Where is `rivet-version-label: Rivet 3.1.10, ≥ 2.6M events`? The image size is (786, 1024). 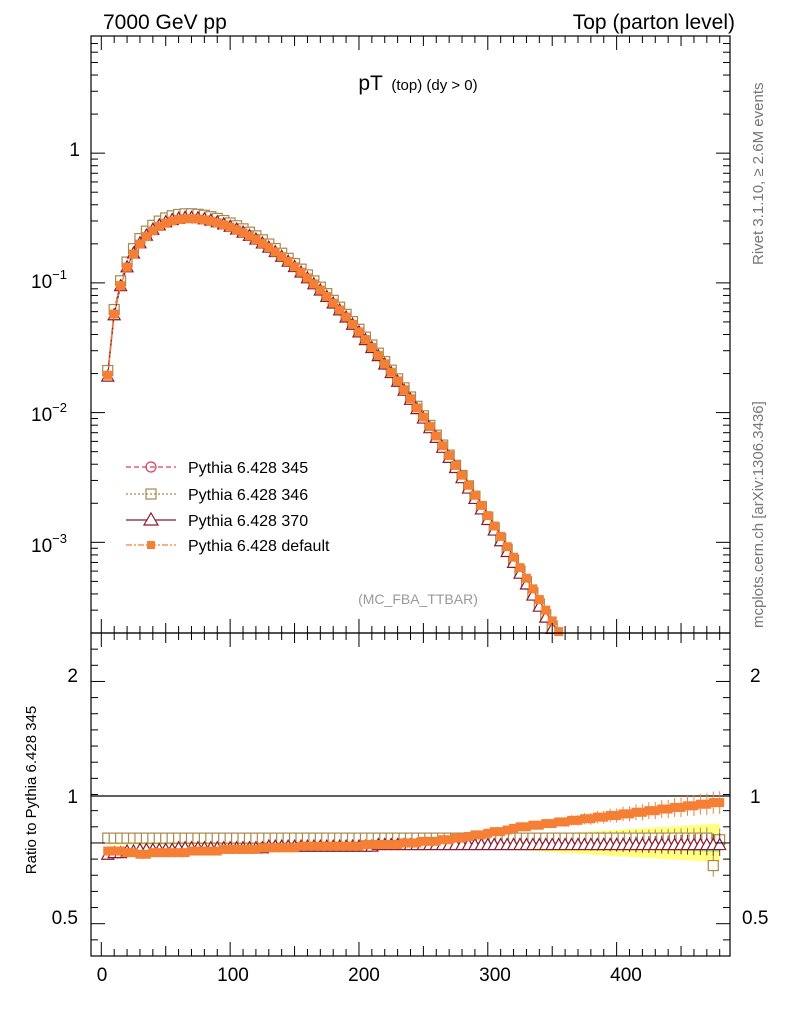
rivet-version-label: Rivet 3.1.10, ≥ 2.6M events is located at coordinates (758, 174).